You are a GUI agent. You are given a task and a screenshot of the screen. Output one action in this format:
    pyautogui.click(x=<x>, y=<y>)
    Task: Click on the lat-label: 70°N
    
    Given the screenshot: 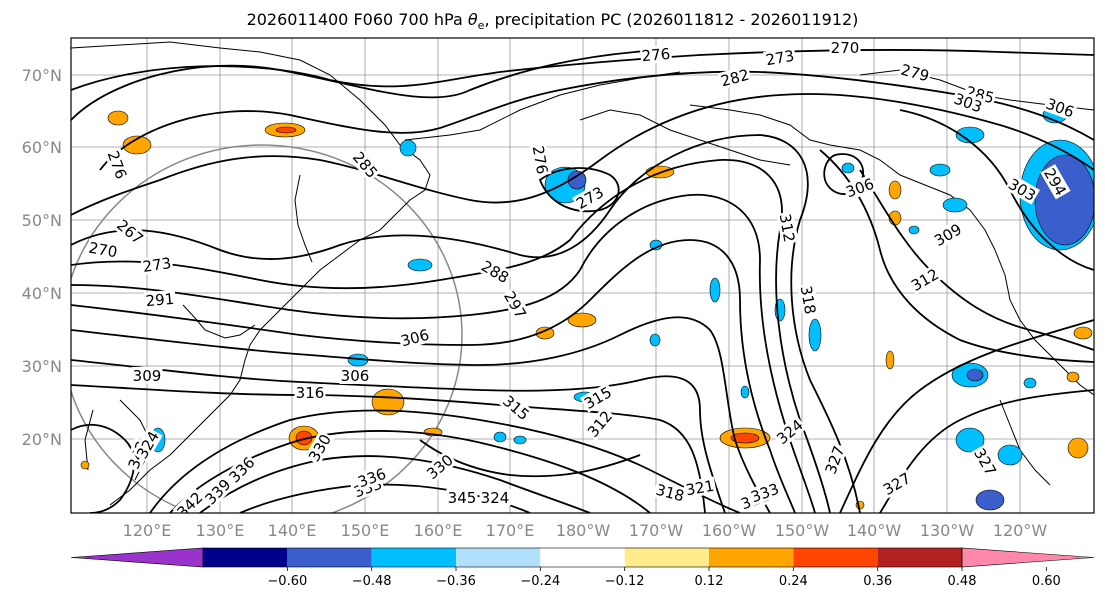 What is the action you would take?
    pyautogui.click(x=42, y=75)
    